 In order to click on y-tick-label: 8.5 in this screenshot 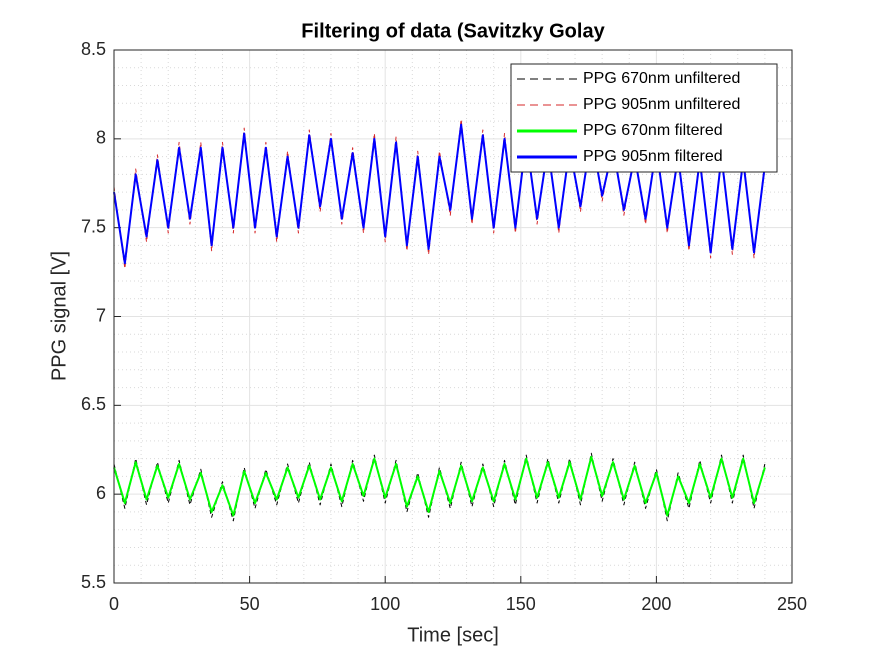, I will do `click(93, 49)`.